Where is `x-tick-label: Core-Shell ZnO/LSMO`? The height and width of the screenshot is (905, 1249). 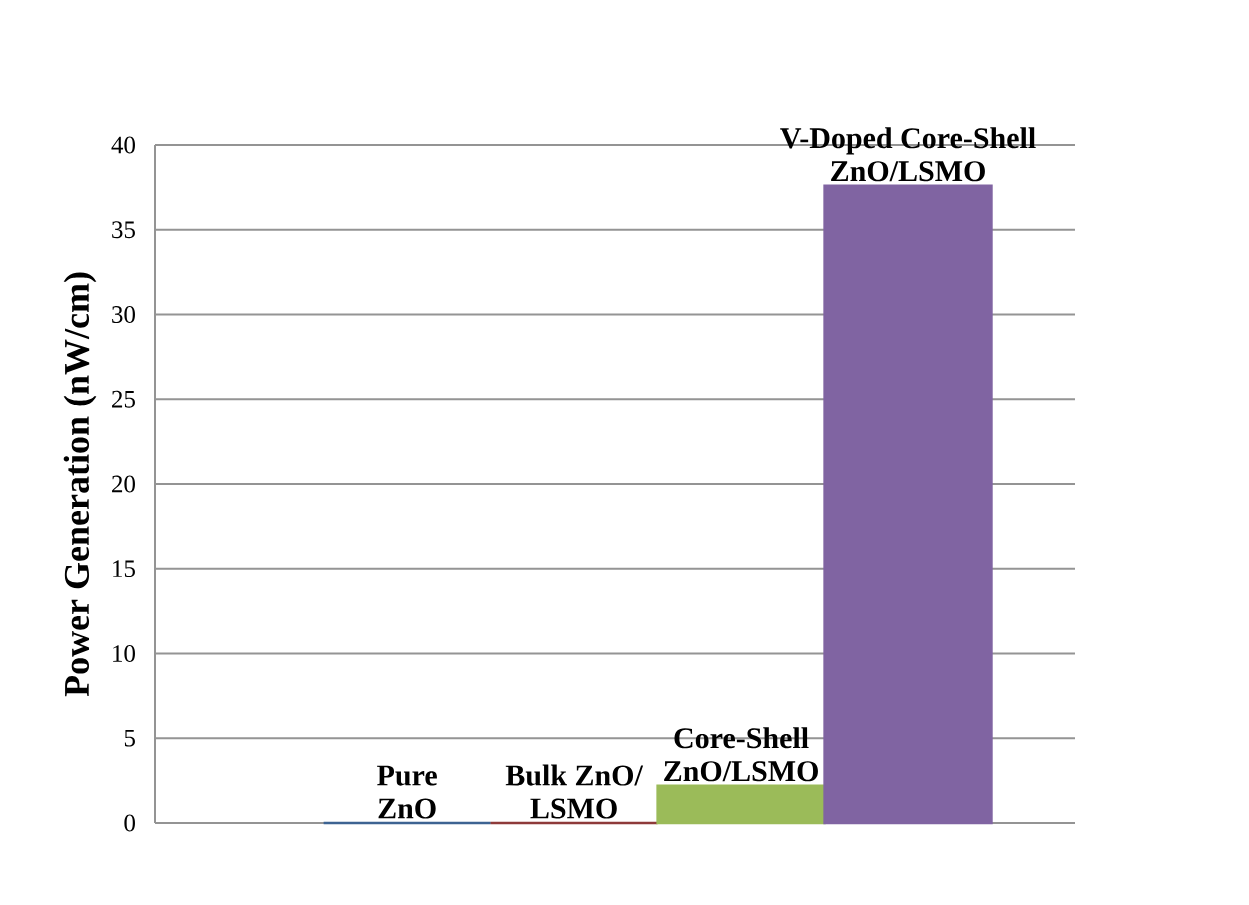 x-tick-label: Core-Shell ZnO/LSMO is located at coordinates (741, 754).